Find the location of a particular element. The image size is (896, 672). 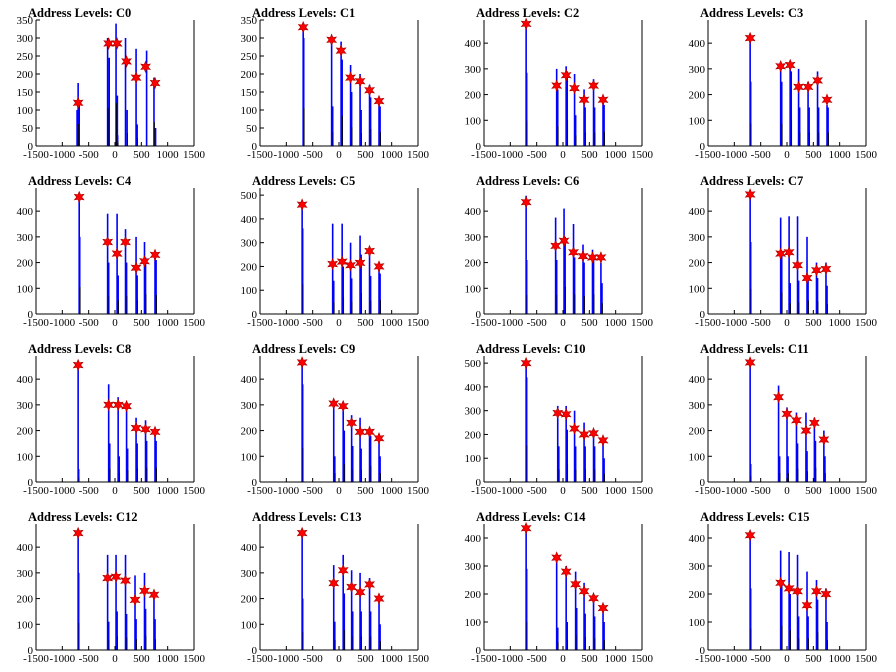

chart-title: Address Levels: C13 is located at coordinates (307, 517).